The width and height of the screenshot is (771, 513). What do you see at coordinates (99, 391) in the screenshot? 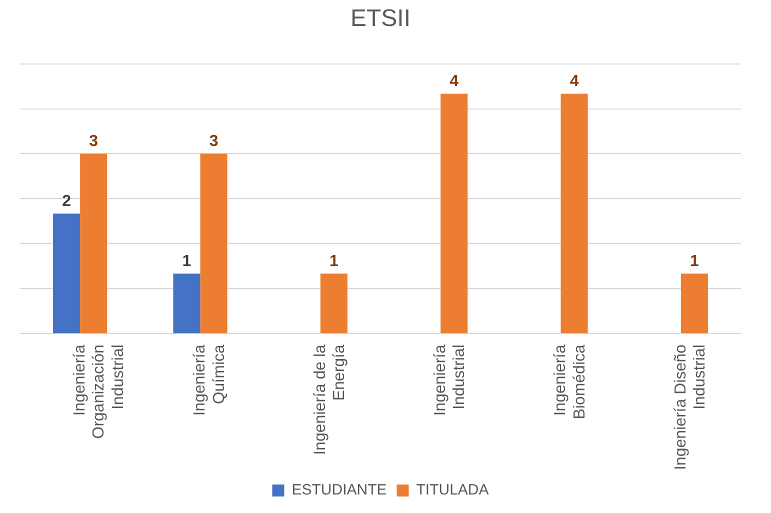
I see `x-tick-label: Ingeniería Organización Industrial` at bounding box center [99, 391].